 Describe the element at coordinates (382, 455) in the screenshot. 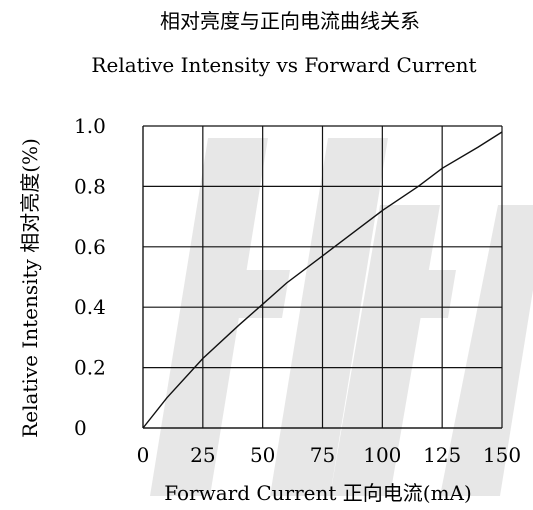

I see `x-tick-label: 100` at that location.